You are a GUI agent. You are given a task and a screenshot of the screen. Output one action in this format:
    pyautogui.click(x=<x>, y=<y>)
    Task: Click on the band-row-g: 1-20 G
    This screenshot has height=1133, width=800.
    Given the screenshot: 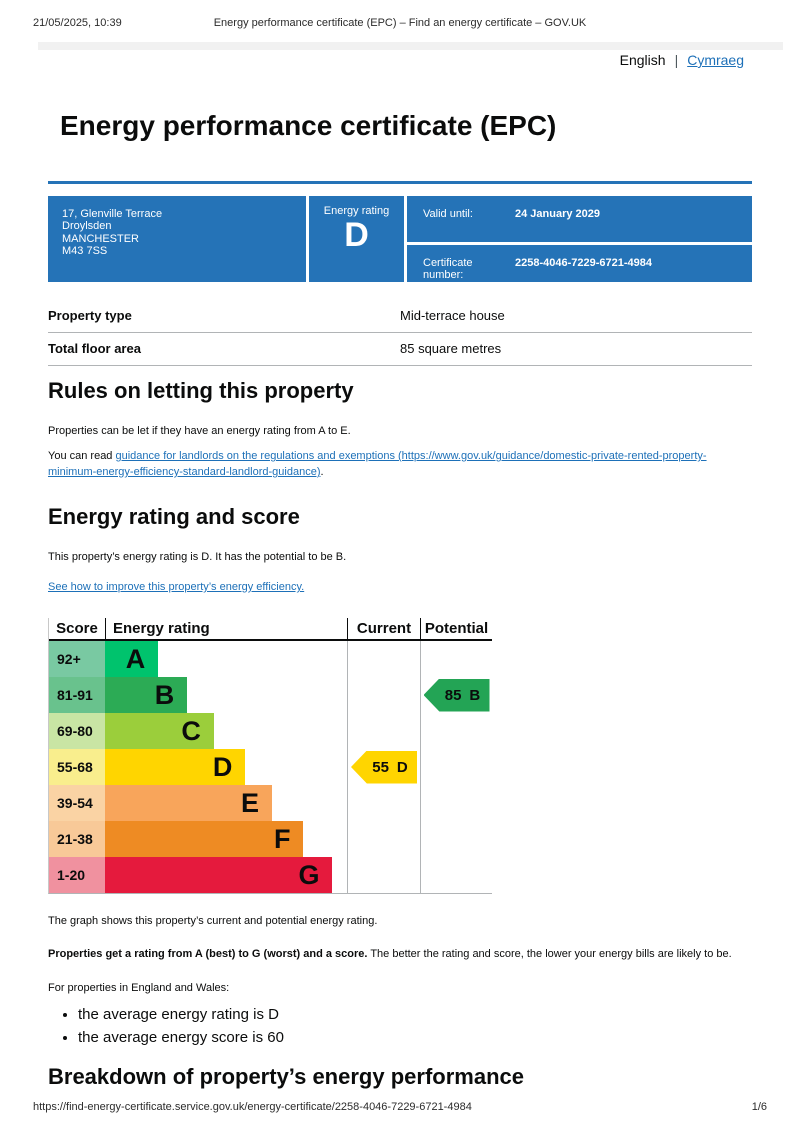 What is the action you would take?
    pyautogui.click(x=270, y=875)
    